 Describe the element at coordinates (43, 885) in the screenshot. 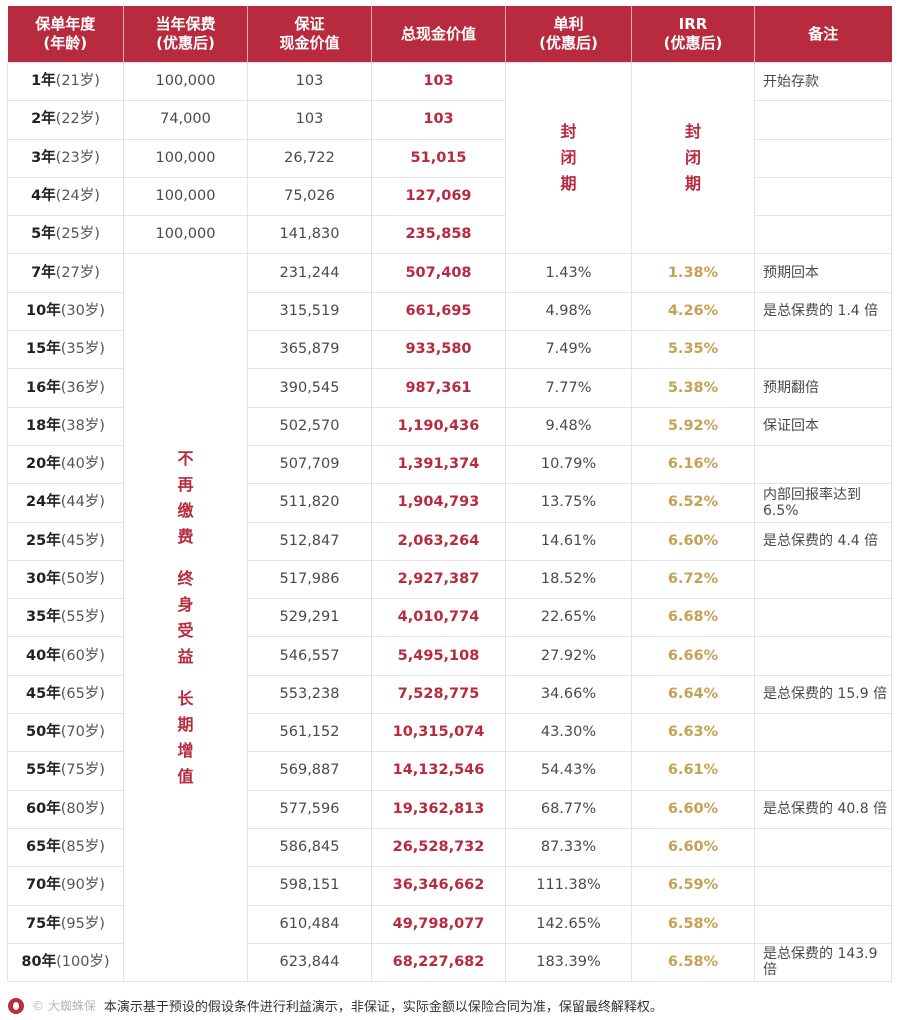

I see `policy-year: 70年` at that location.